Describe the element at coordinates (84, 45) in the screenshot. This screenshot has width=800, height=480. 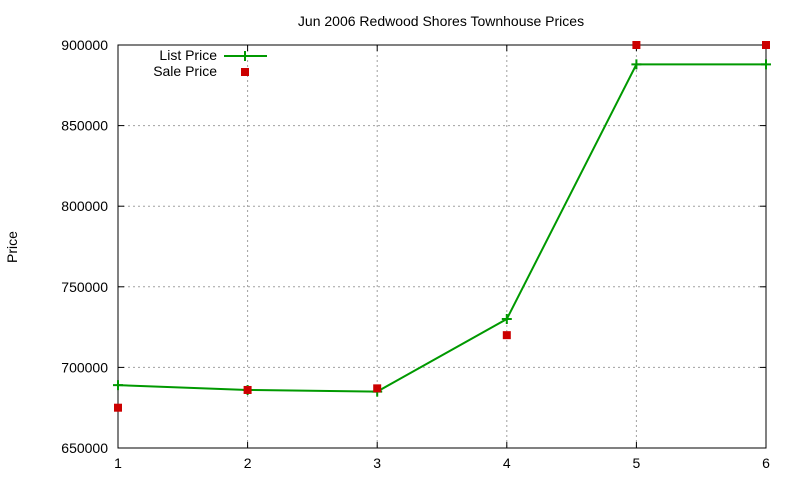
I see `y-tick-label: 900000` at that location.